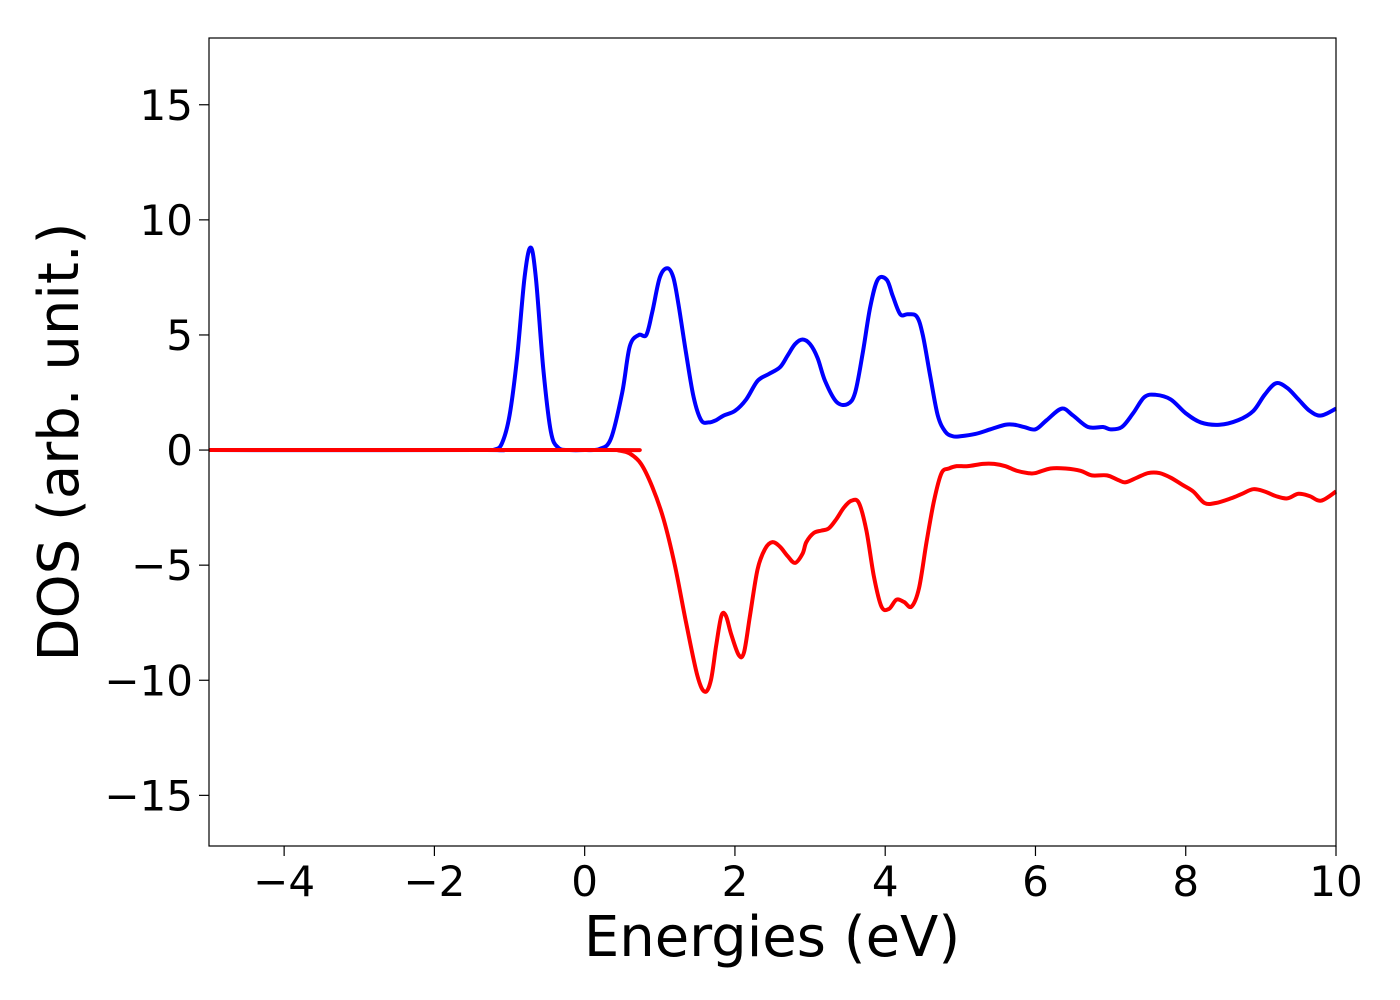 This screenshot has width=1400, height=1000. Describe the element at coordinates (584, 881) in the screenshot. I see `x-tick-label: 0` at that location.